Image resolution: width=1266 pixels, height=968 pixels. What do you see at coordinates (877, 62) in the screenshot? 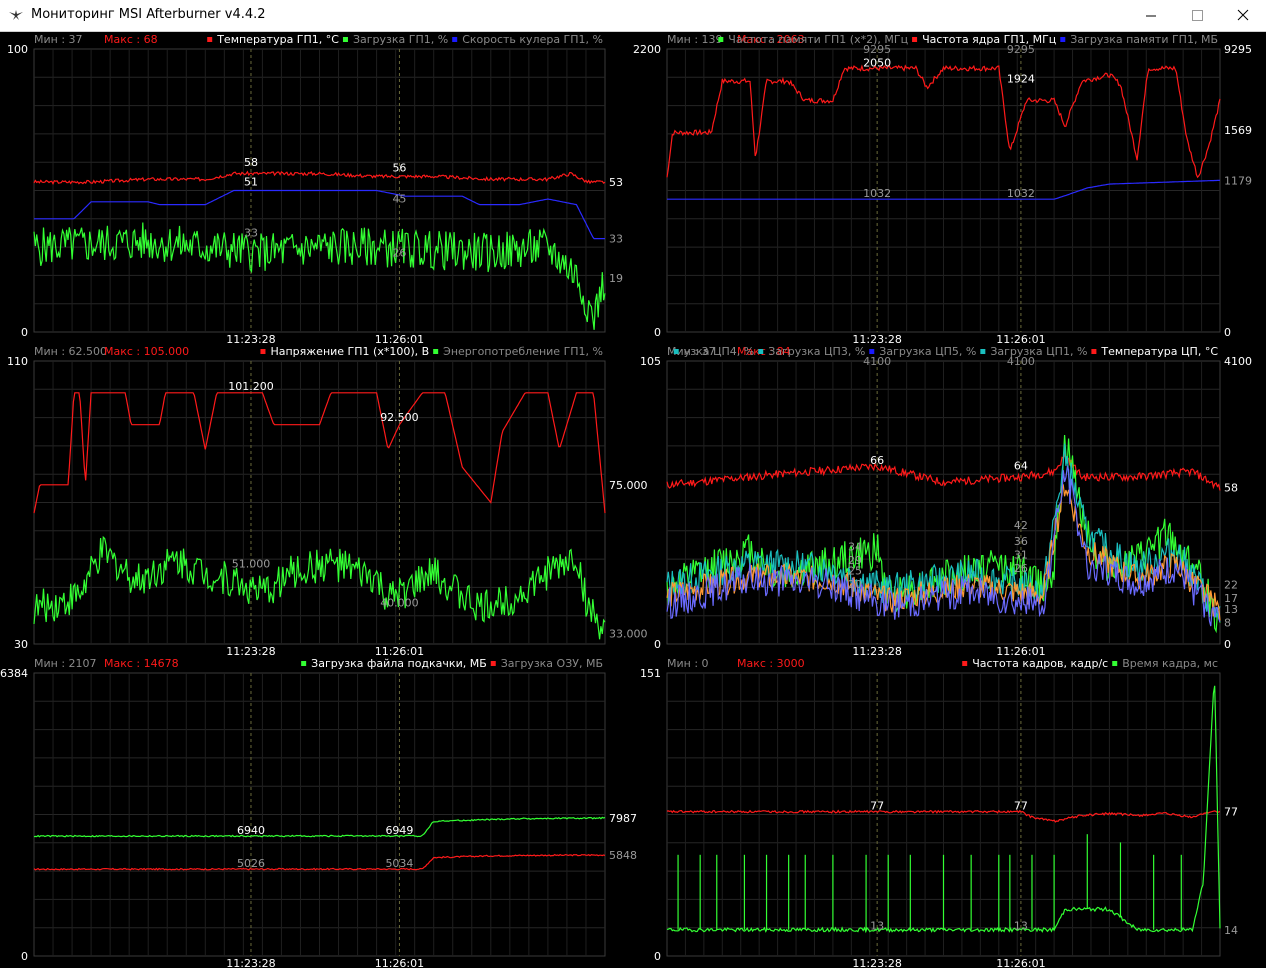
I see `value-annotation: 2050` at bounding box center [877, 62].